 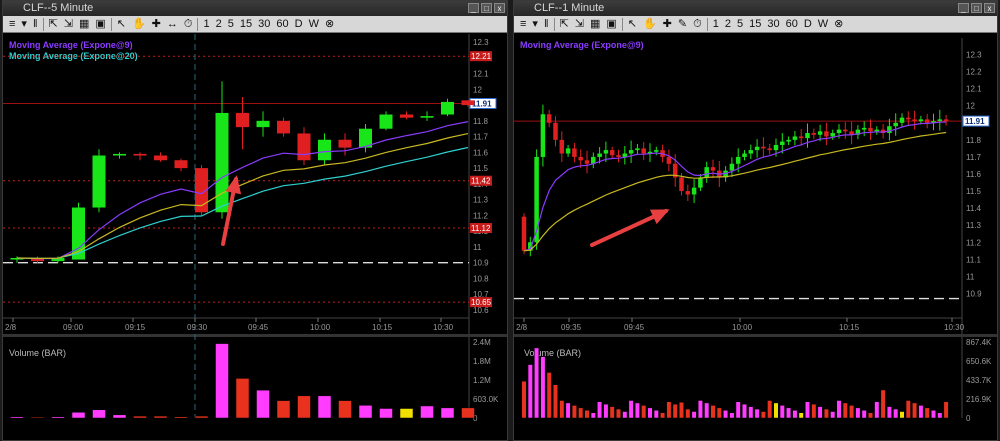 I want to click on volume-tick-label: 1.2M, so click(x=482, y=380).